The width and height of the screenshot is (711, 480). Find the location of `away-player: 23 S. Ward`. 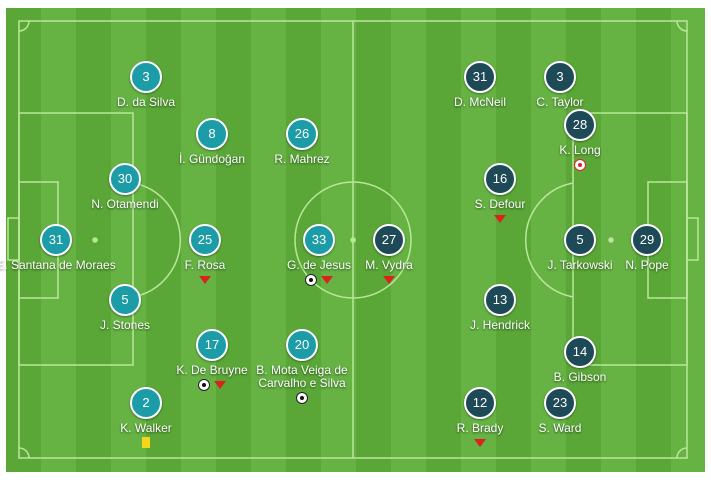

away-player: 23 S. Ward is located at coordinates (560, 419).